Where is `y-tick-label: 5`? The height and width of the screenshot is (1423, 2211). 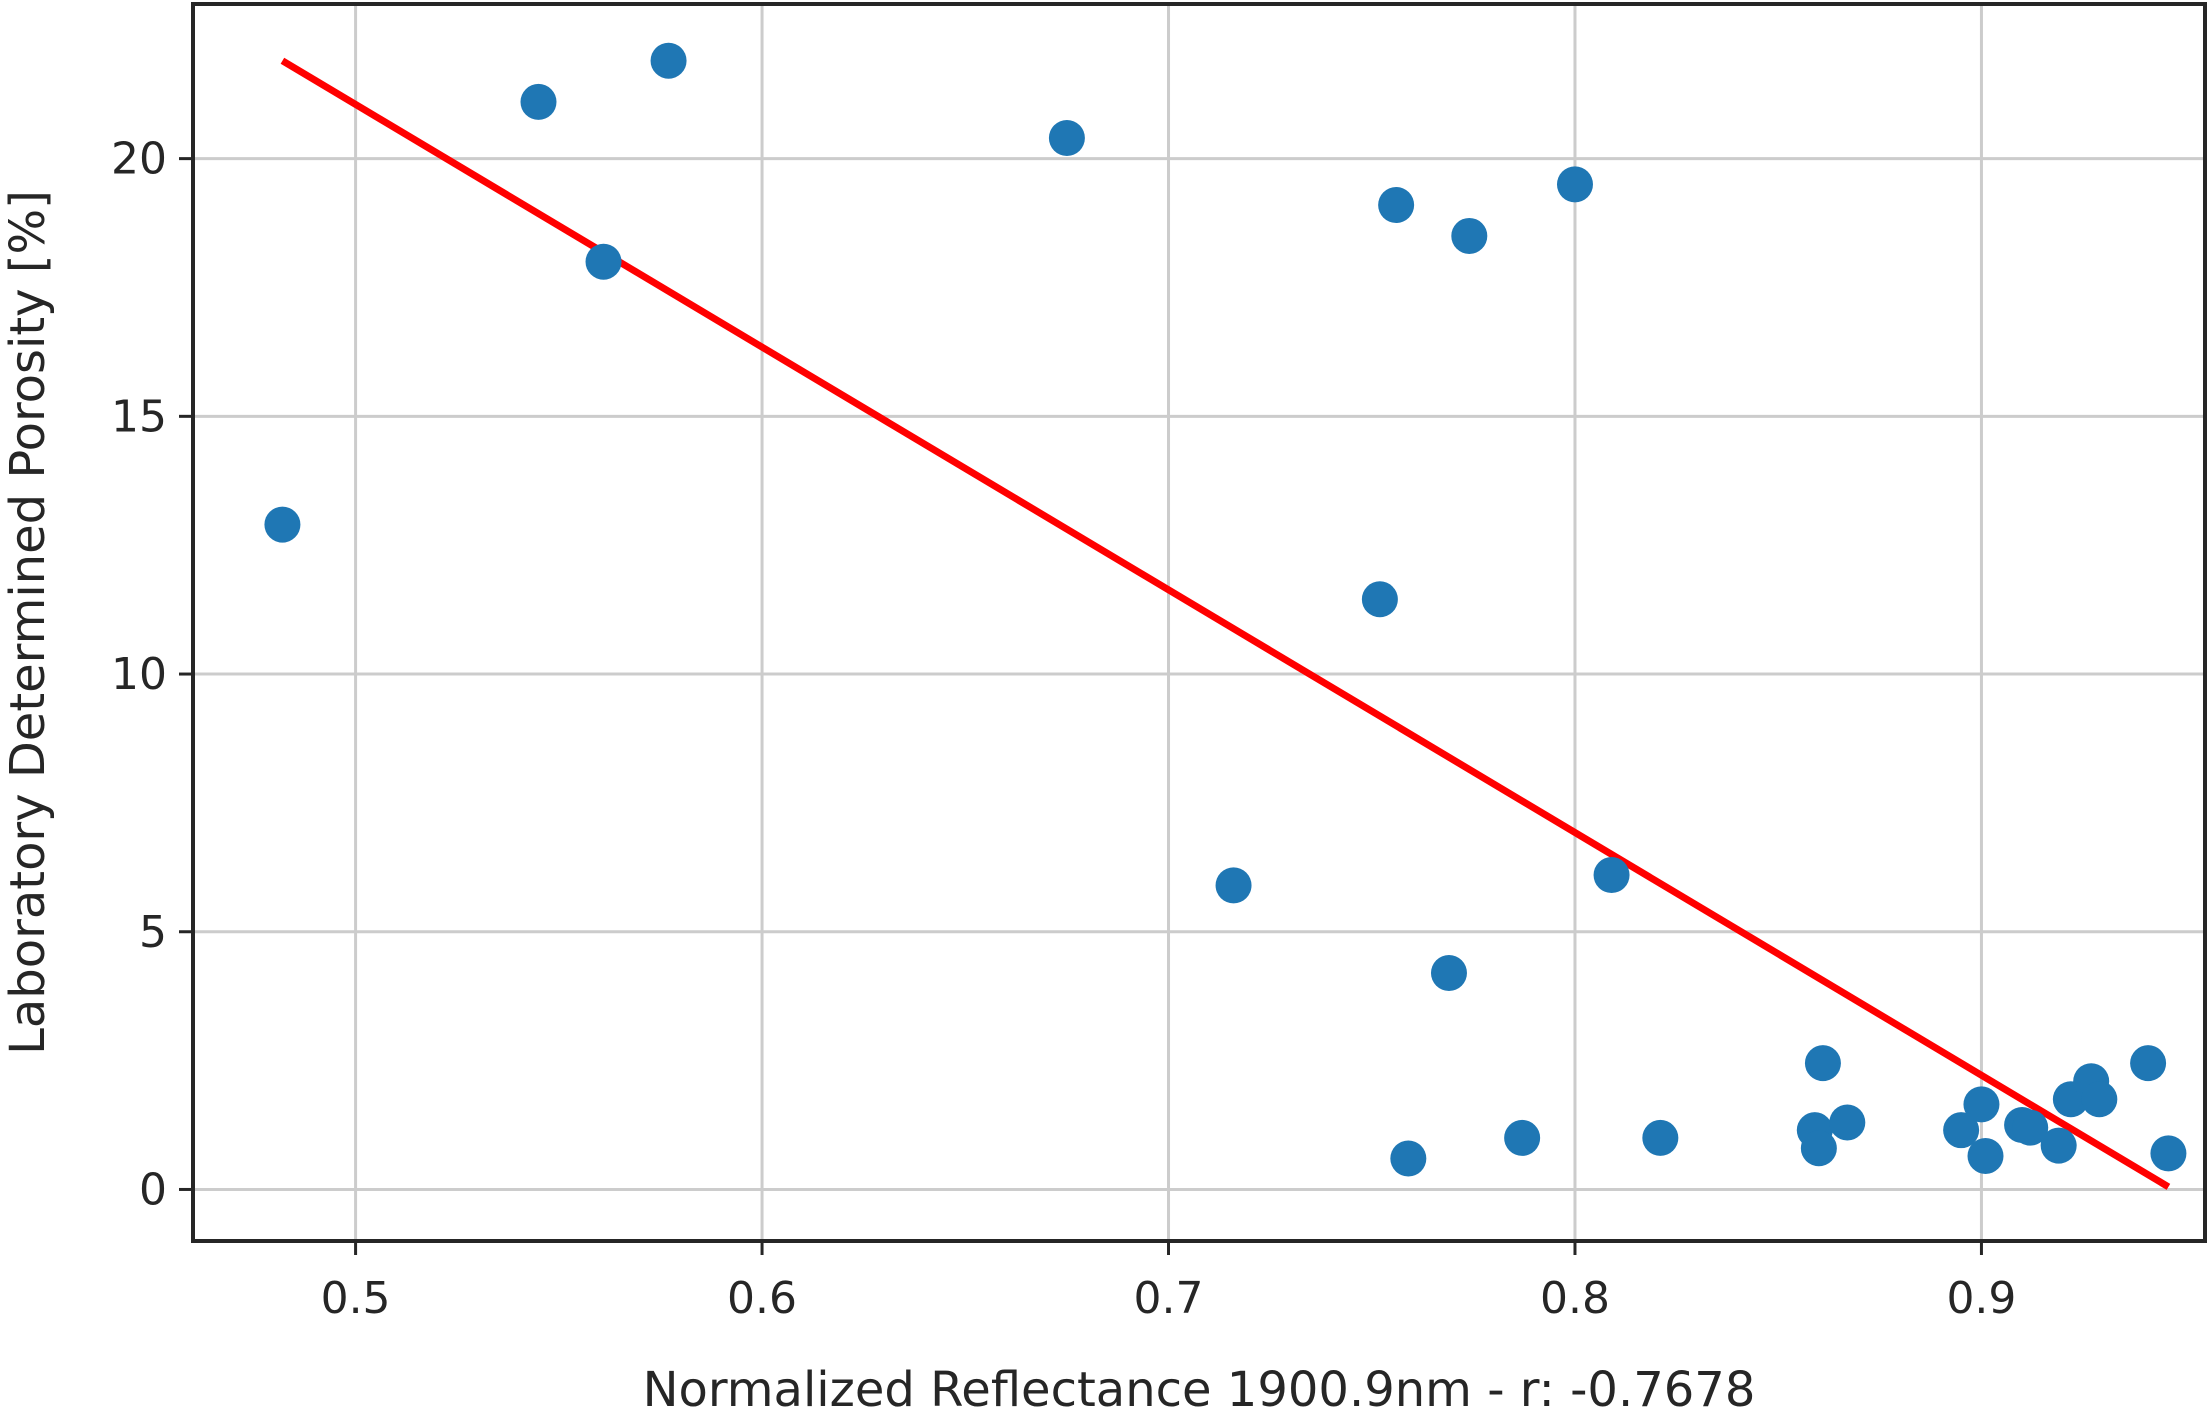
y-tick-label: 5 is located at coordinates (153, 932).